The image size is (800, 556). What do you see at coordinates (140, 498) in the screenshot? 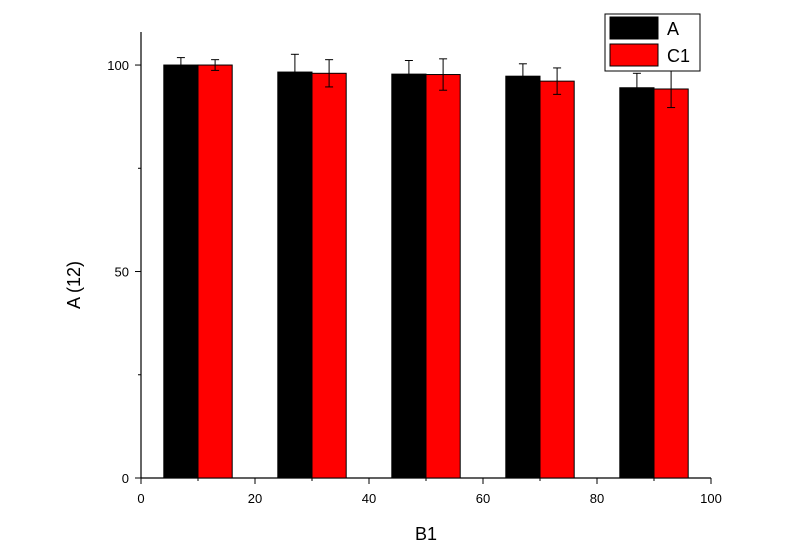
I see `x-tick-label: 0` at bounding box center [140, 498].